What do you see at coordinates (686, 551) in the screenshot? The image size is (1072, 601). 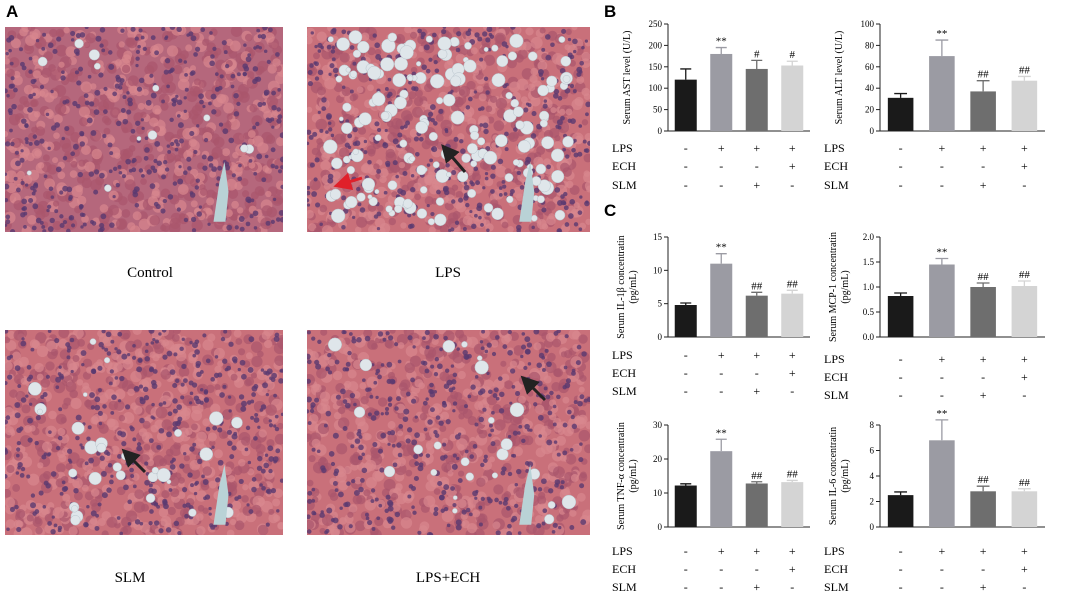 I see `condition-sign: -` at bounding box center [686, 551].